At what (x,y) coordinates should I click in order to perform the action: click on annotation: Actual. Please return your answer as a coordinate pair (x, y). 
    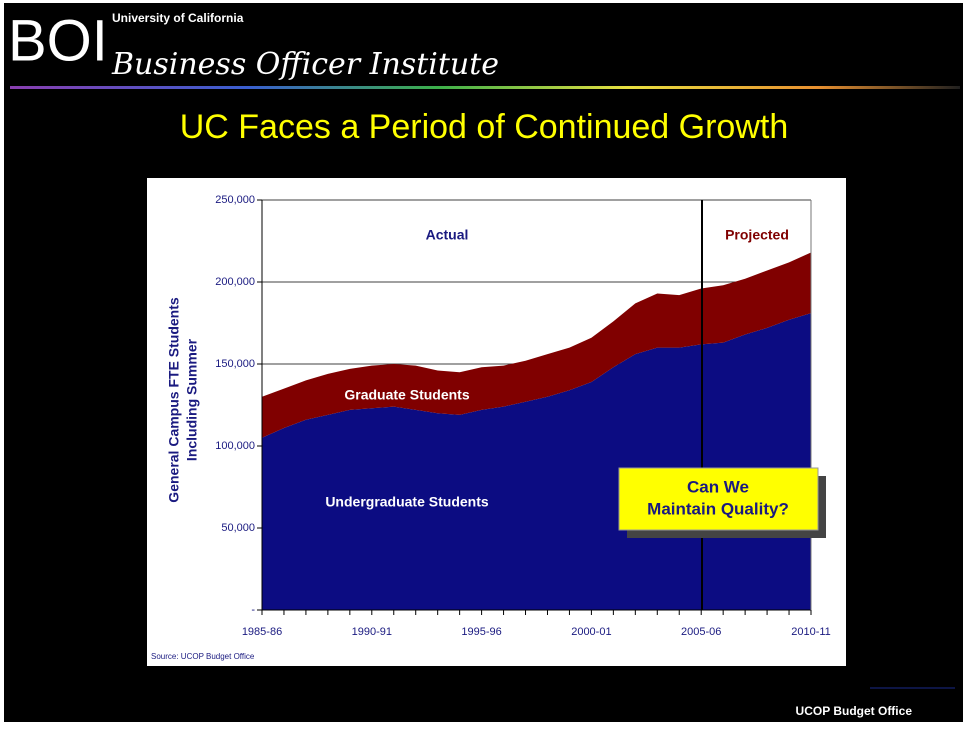
    Looking at the image, I should click on (447, 235).